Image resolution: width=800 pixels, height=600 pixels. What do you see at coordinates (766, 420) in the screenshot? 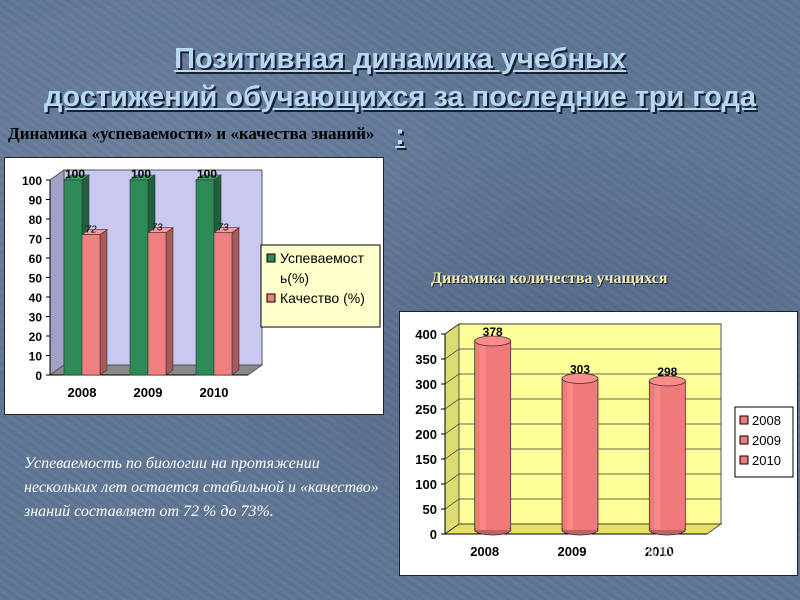
I see `legend-label: 2008` at bounding box center [766, 420].